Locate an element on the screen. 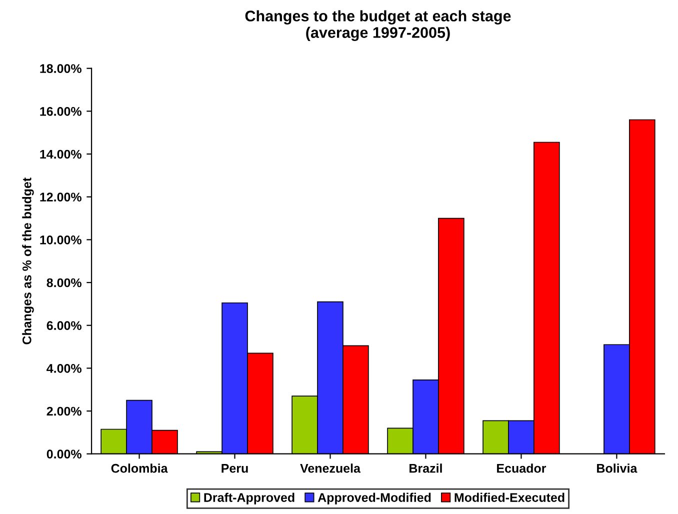 This screenshot has height=514, width=678. chart-title: Changes to the budget at each stage (average 1997-2005) is located at coordinates (378, 26).